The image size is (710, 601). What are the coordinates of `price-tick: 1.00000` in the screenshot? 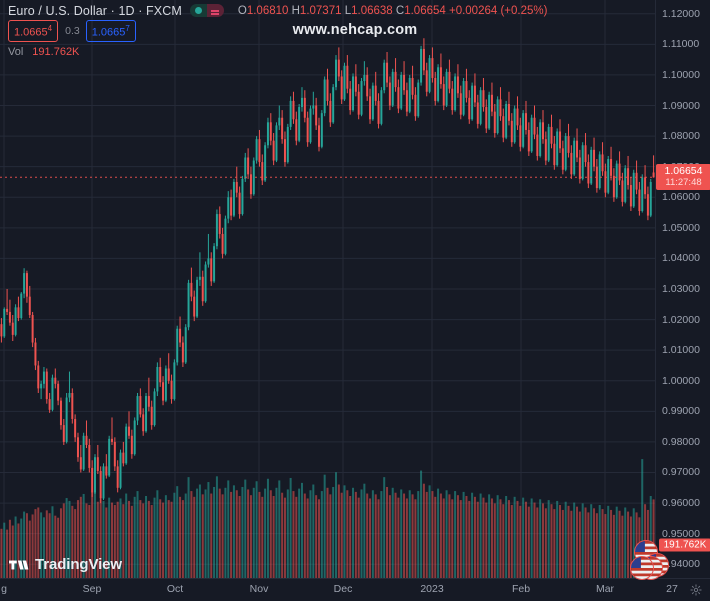 It's located at (681, 380).